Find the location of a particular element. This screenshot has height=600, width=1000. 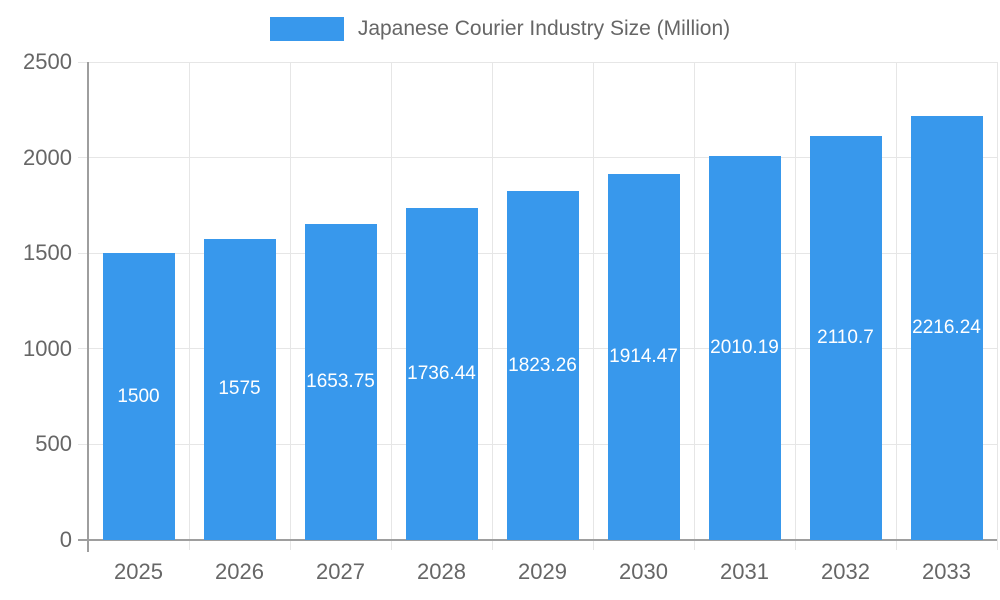

bar: 2010.19 is located at coordinates (744, 347).